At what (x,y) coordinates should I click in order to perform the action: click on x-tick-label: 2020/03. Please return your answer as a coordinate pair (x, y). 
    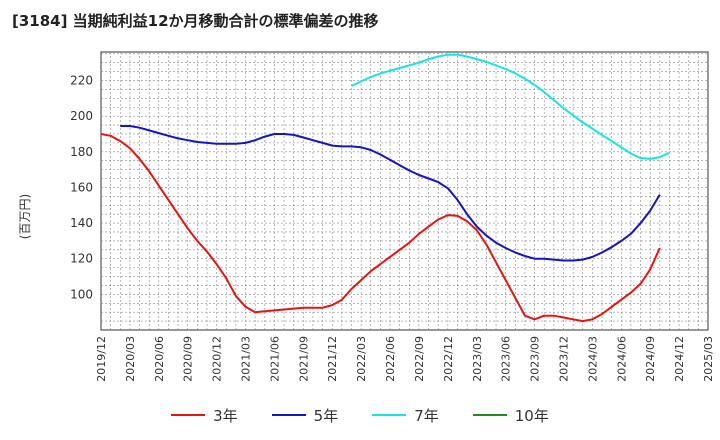
    Looking at the image, I should click on (130, 359).